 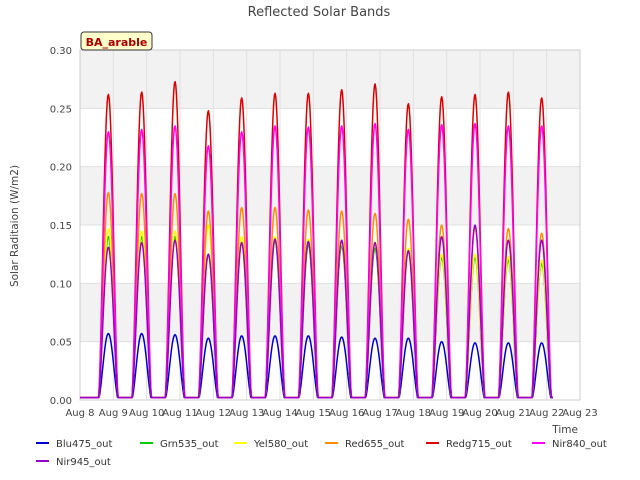 What do you see at coordinates (179, 413) in the screenshot?
I see `x-tick-label: Aug 11` at bounding box center [179, 413].